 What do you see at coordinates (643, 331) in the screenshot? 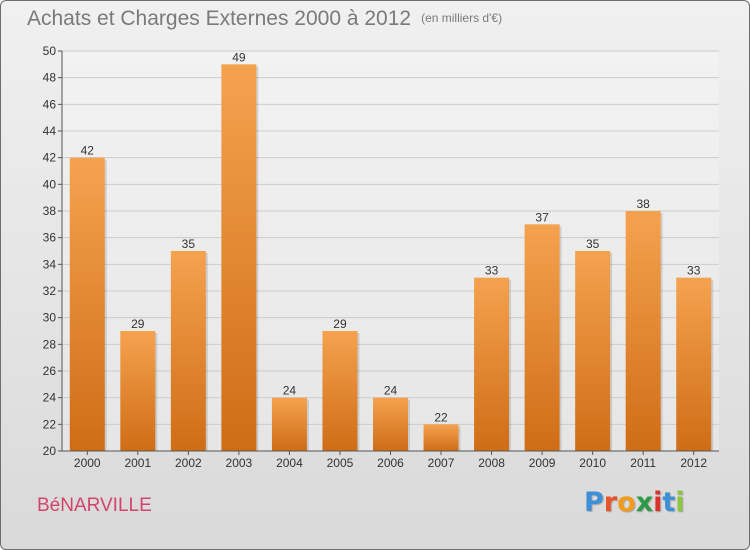
I see `bar-2011` at bounding box center [643, 331].